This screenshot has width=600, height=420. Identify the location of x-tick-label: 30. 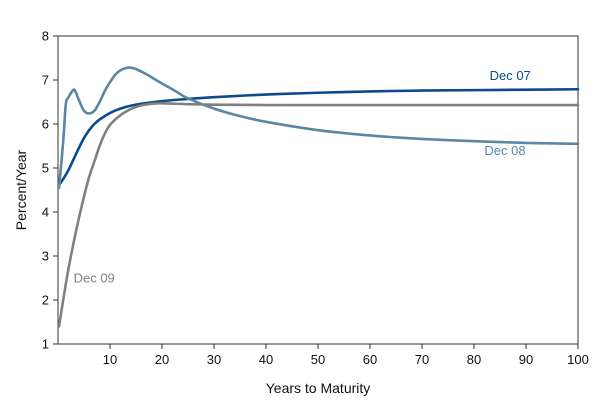
(214, 359).